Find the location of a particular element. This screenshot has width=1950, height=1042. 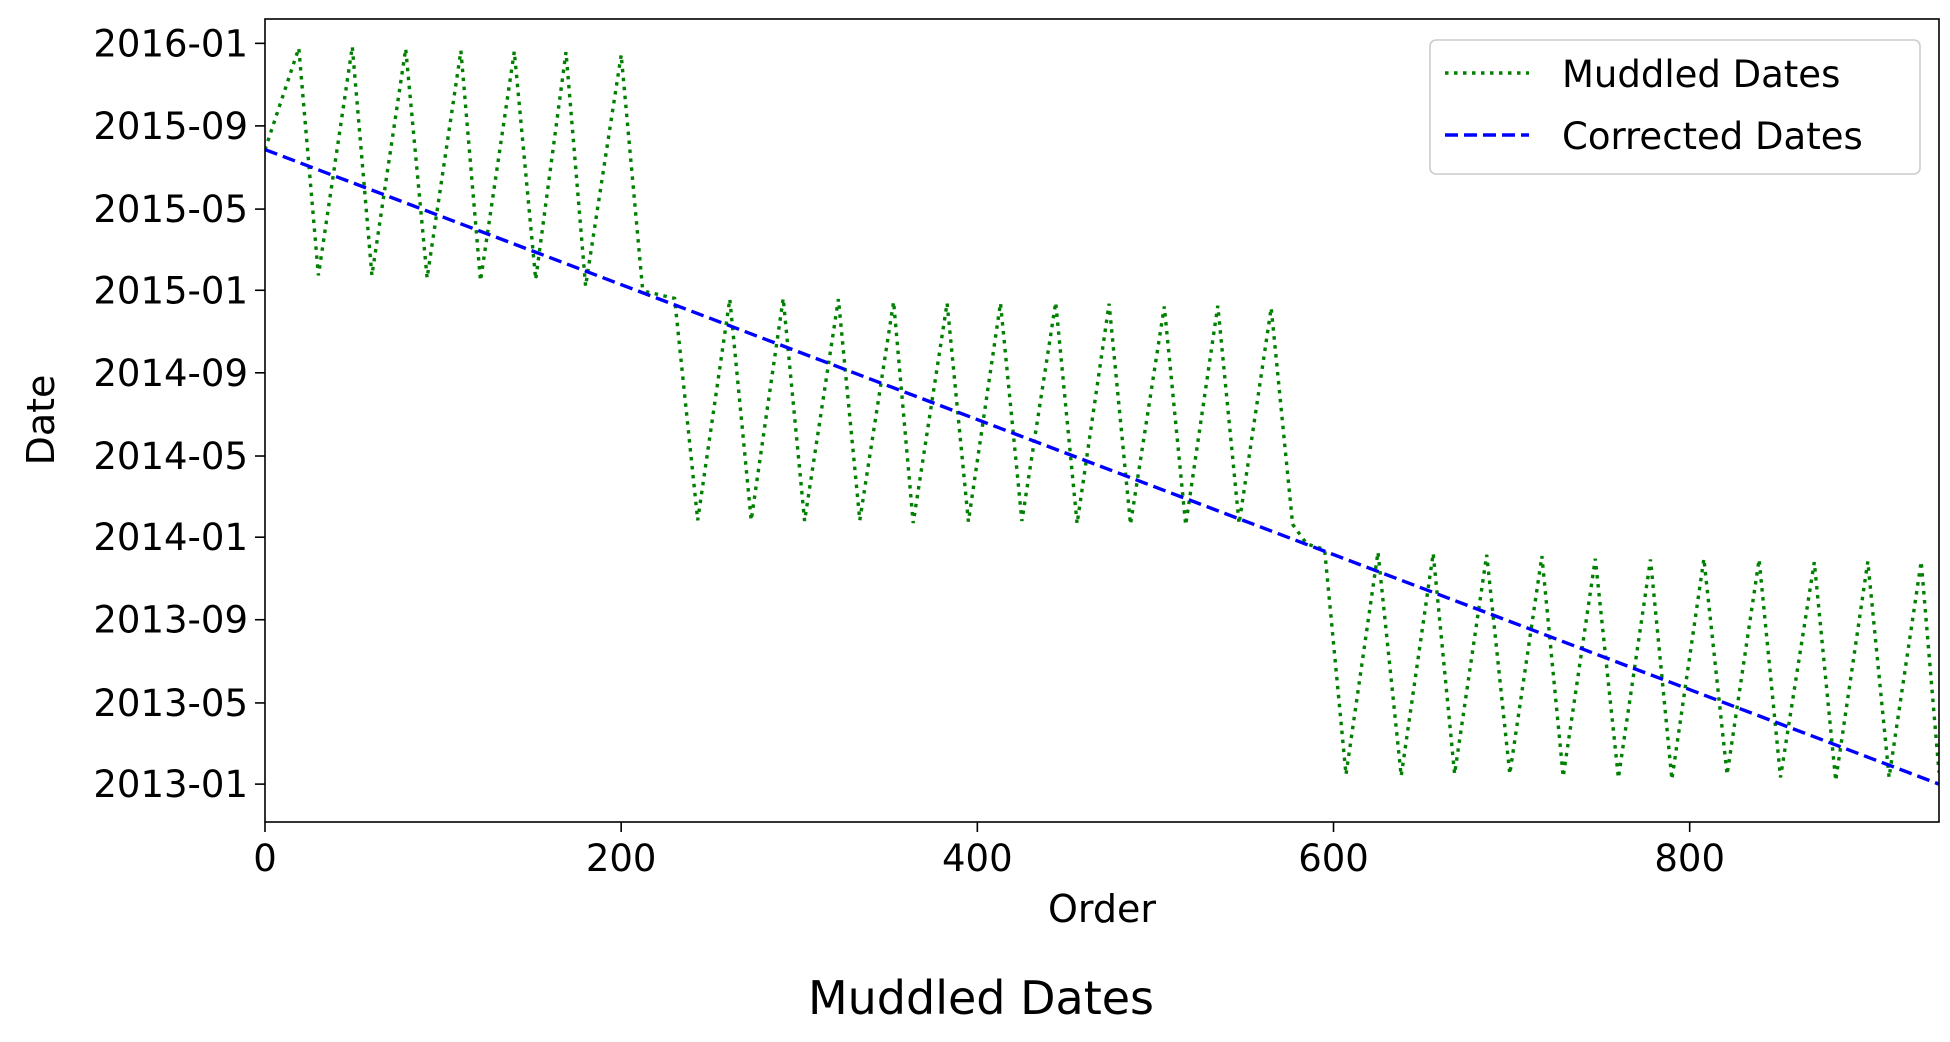

legend: Muddled Dates Corrected Dates is located at coordinates (1675, 107).